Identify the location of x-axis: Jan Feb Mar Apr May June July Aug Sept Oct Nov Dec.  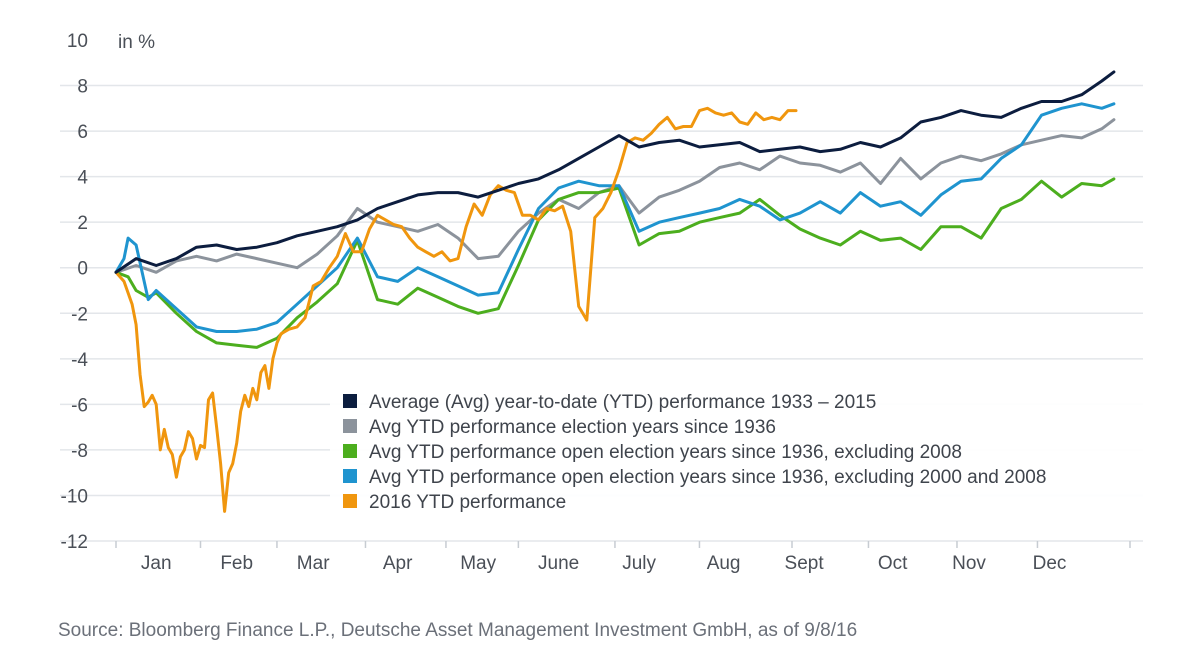
(623, 557).